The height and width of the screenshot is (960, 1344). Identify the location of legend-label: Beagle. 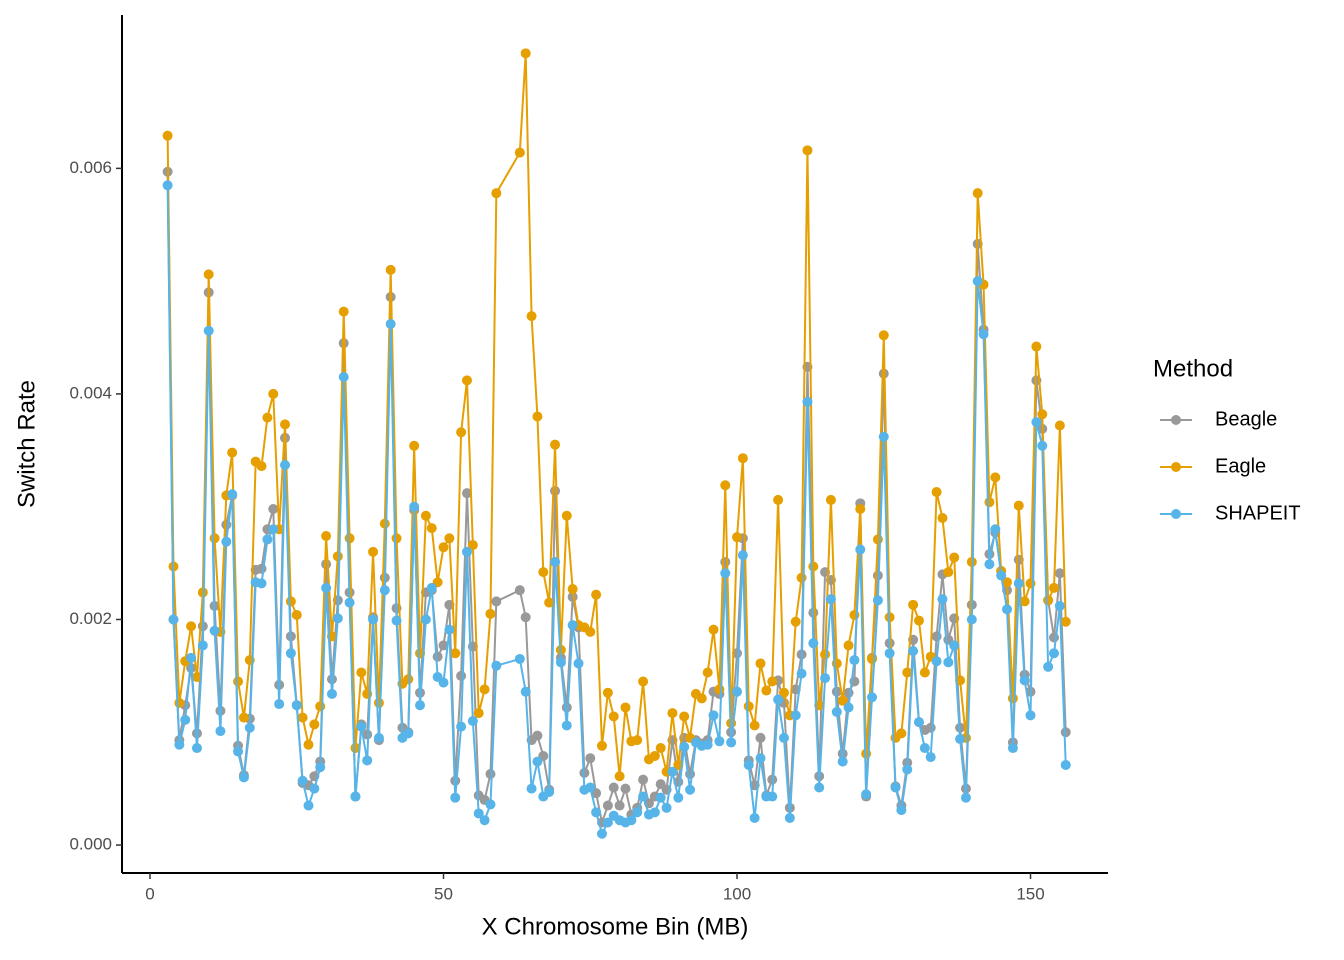
(1246, 419).